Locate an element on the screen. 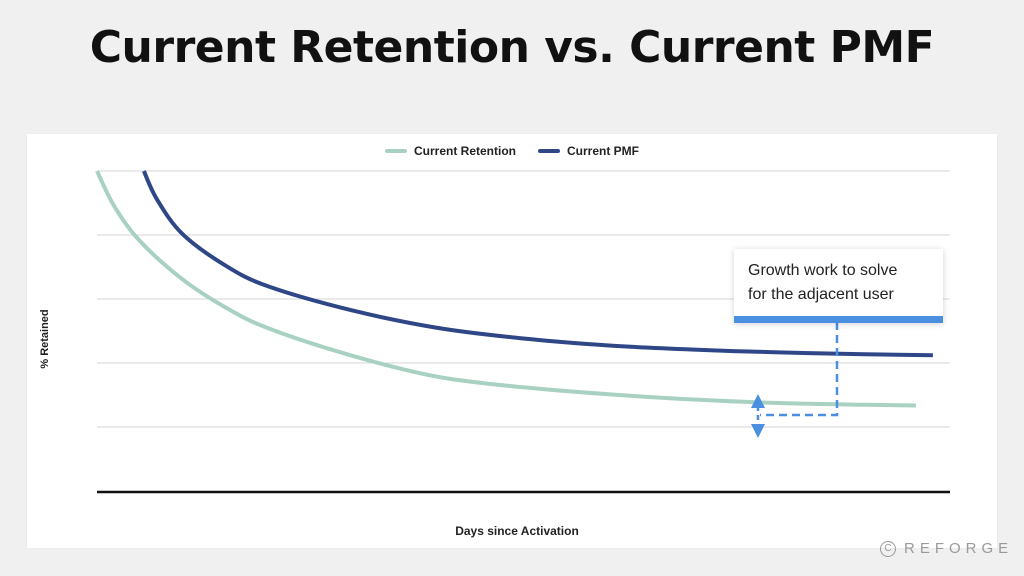 This screenshot has height=576, width=1024. annotation-text-line2: for the adjacent user is located at coordinates (821, 294).